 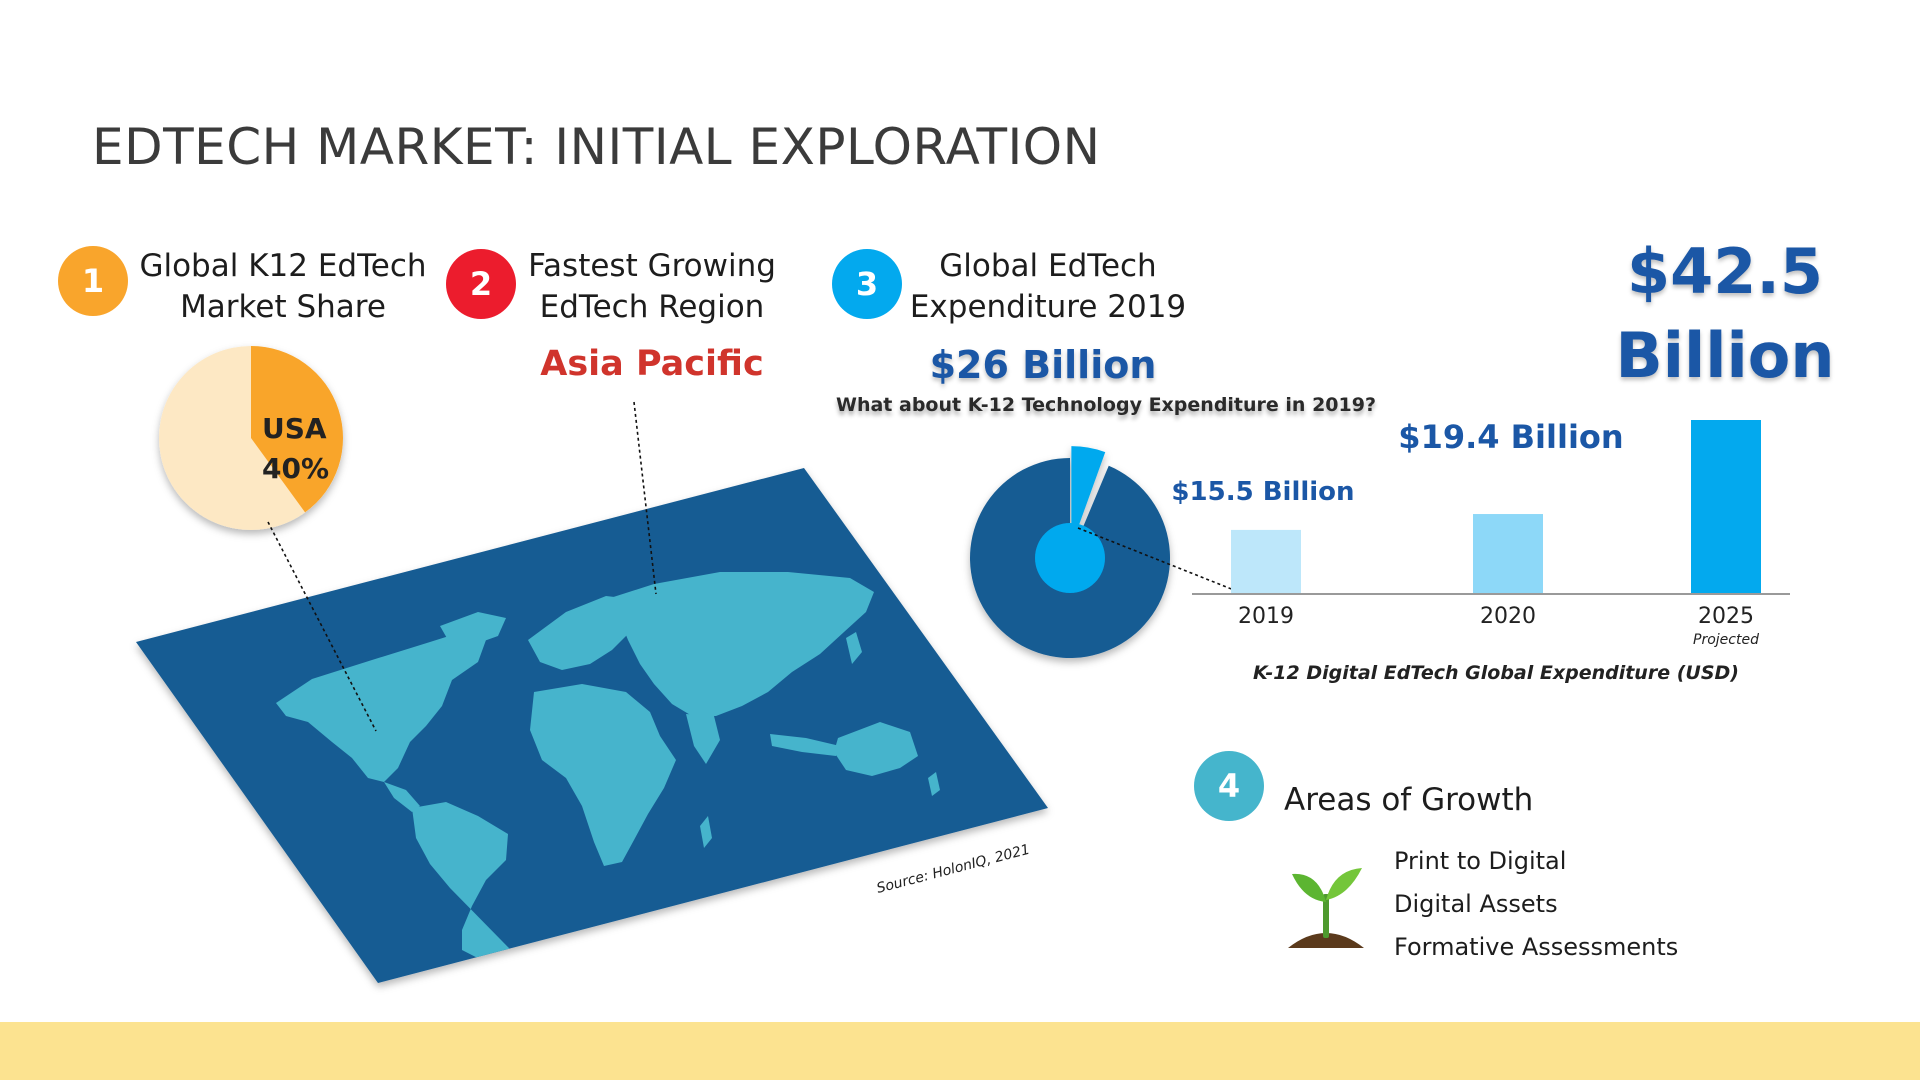 What do you see at coordinates (1726, 616) in the screenshot?
I see `tick-label-2025: 2025` at bounding box center [1726, 616].